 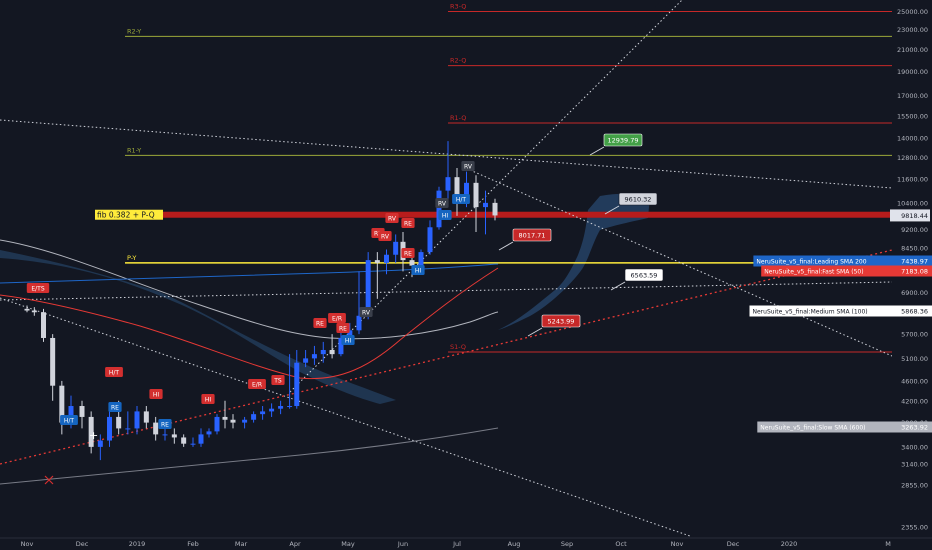 I want to click on indicator-tag-label: NeruSuite_v5_final:Leading SMA 200, so click(x=811, y=262).